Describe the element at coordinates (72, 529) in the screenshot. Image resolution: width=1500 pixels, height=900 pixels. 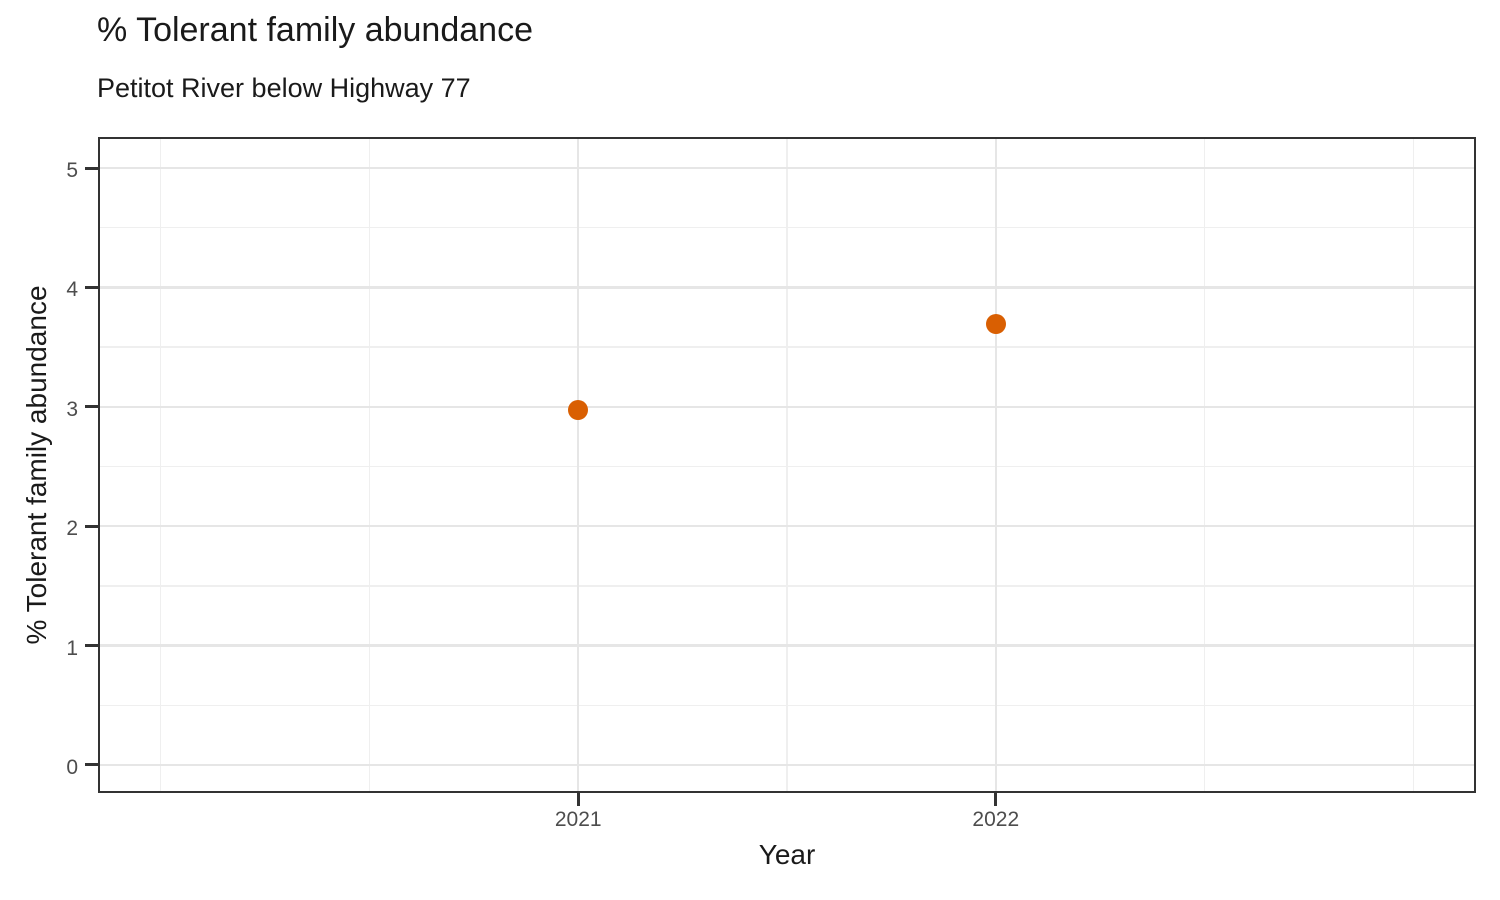
I see `y-axis-tick-label: 2` at that location.